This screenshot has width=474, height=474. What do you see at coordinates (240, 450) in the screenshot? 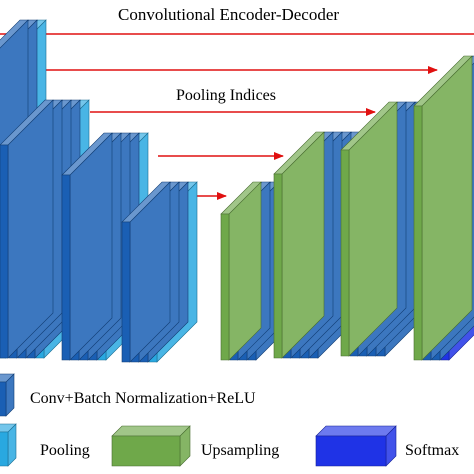
I see `legend-upsampling-label: Upsampling` at bounding box center [240, 450].